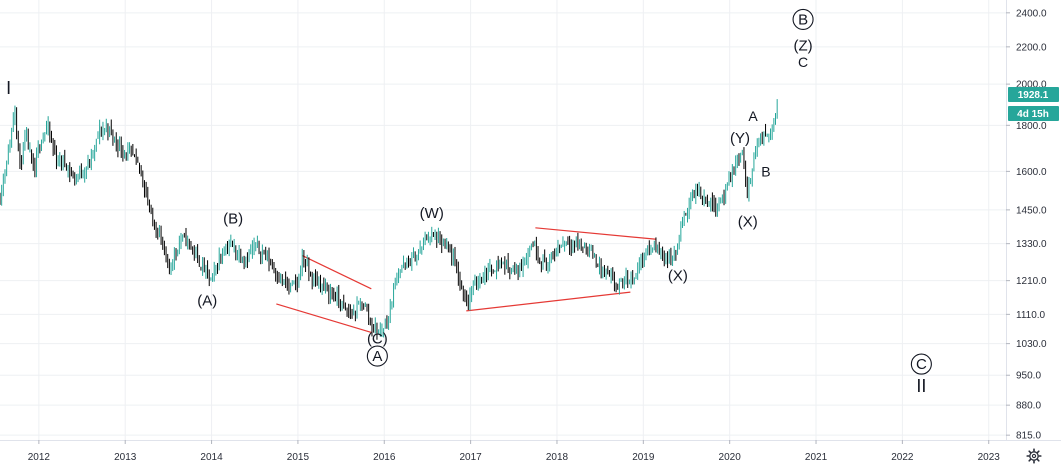 The image size is (1061, 472). What do you see at coordinates (1028, 406) in the screenshot?
I see `y-tick-label: 880.0` at bounding box center [1028, 406].